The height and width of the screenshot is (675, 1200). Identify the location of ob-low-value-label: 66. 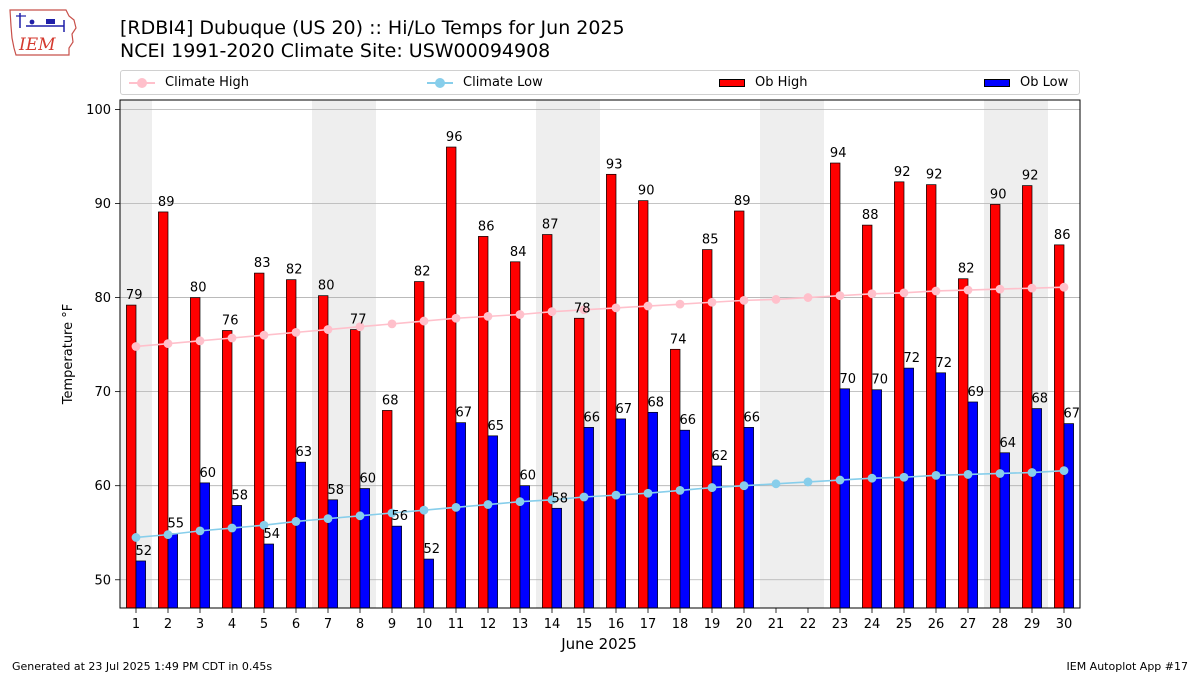
(688, 420).